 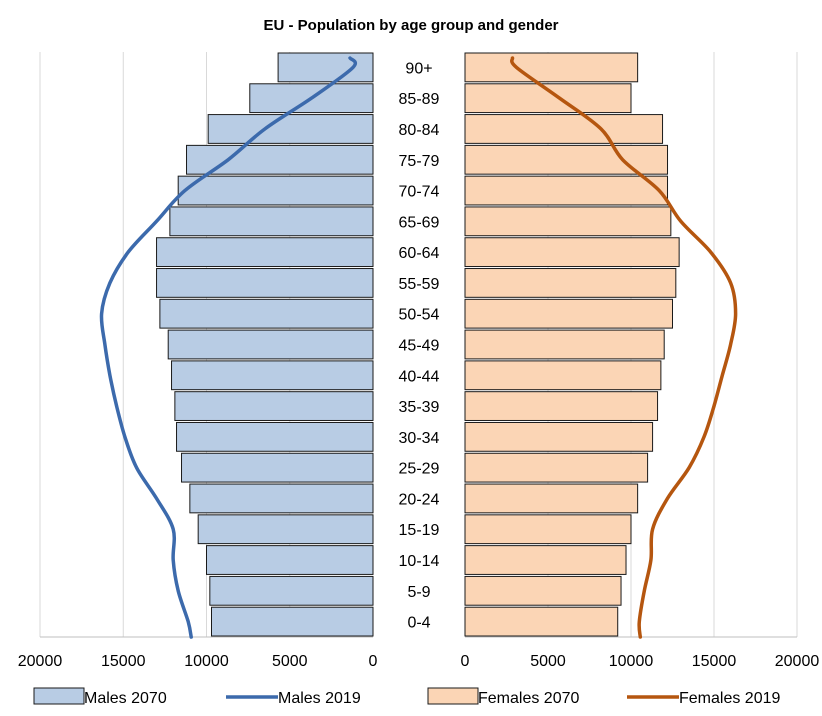 What do you see at coordinates (548, 661) in the screenshot?
I see `right-tick-5000: 5000` at bounding box center [548, 661].